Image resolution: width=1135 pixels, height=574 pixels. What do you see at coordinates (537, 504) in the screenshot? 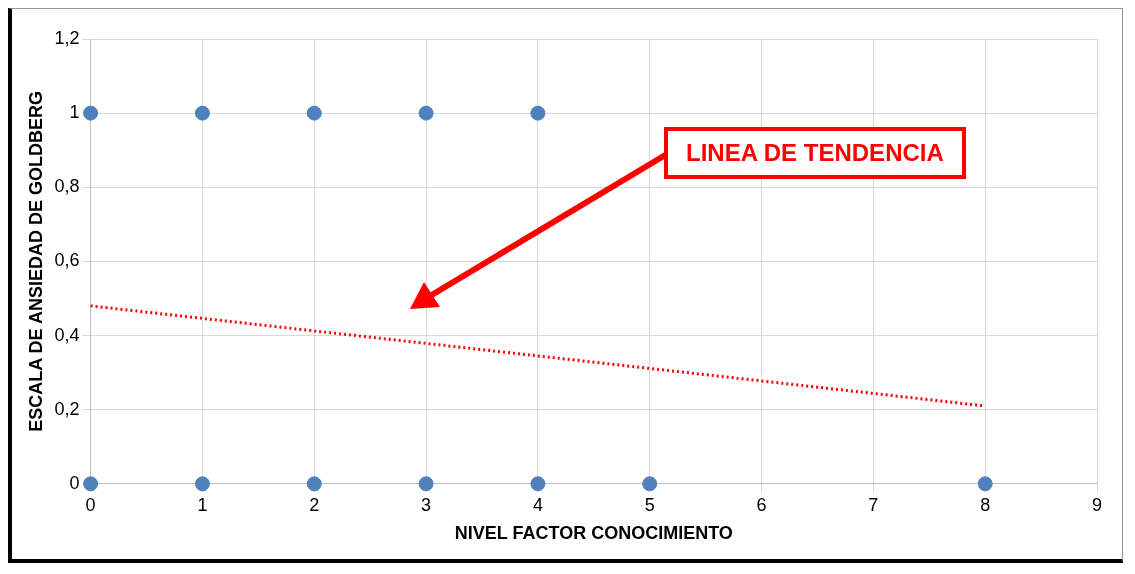
I see `x-tick-label: 4` at bounding box center [537, 504].